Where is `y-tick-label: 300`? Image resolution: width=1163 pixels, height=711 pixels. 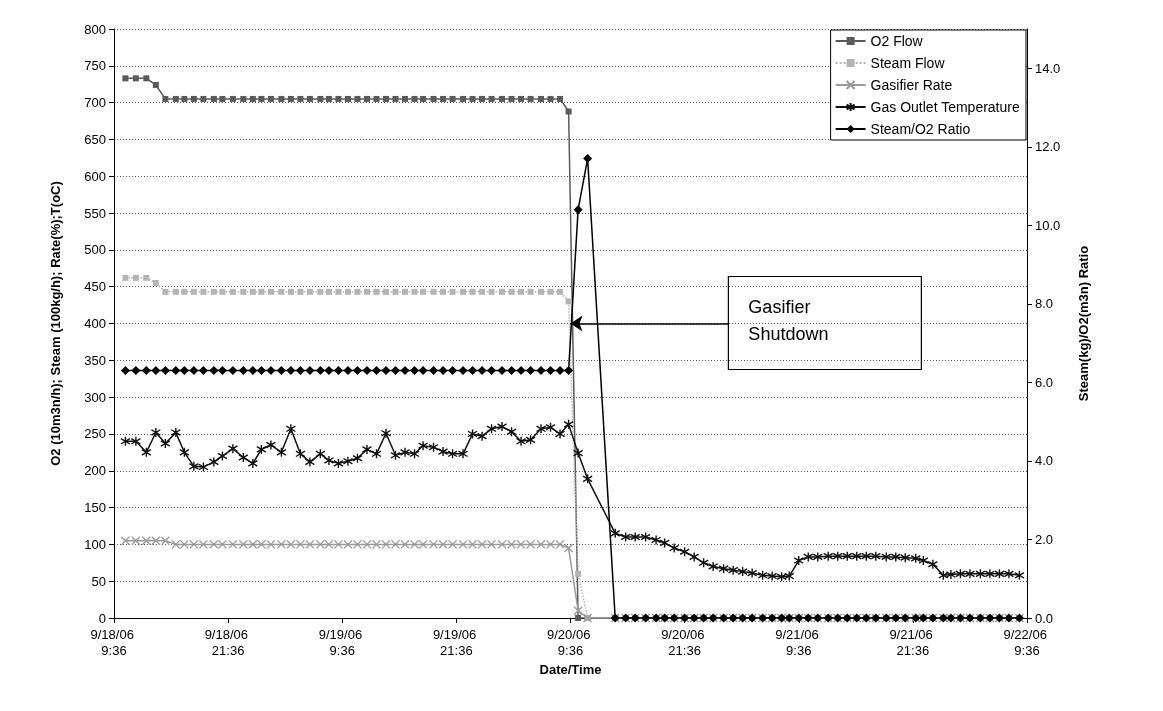
y-tick-label: 300 is located at coordinates (95, 397).